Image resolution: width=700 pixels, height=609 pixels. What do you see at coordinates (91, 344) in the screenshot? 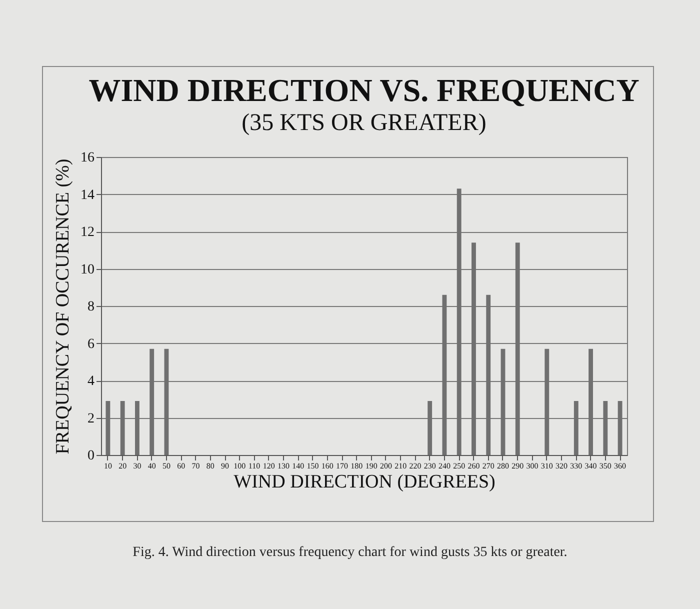
I see `y-tick-label: 6` at bounding box center [91, 344].